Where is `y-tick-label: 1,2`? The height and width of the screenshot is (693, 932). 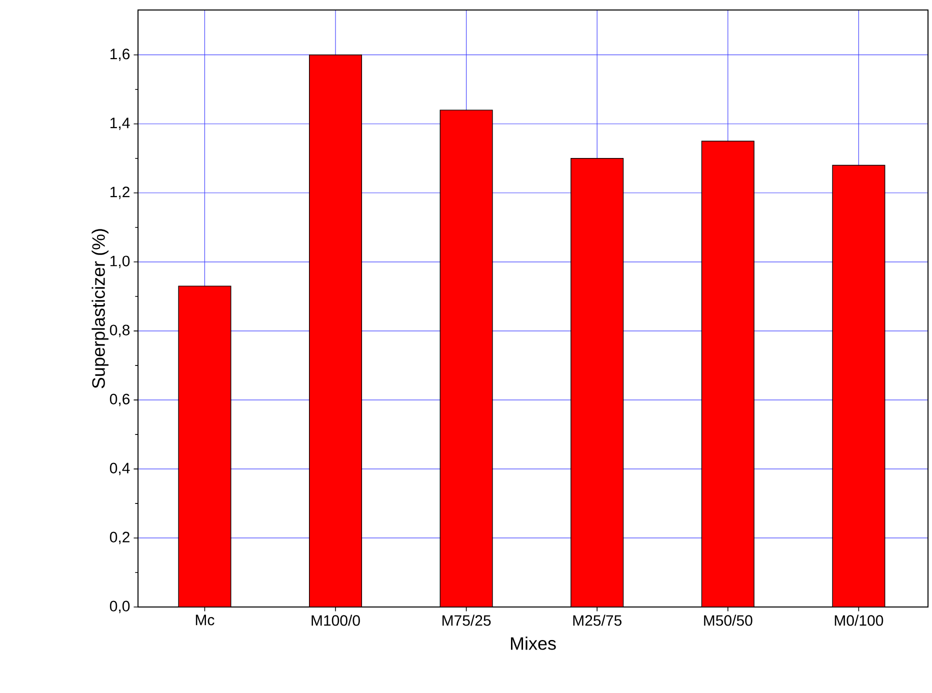
y-tick-label: 1,2 is located at coordinates (120, 193).